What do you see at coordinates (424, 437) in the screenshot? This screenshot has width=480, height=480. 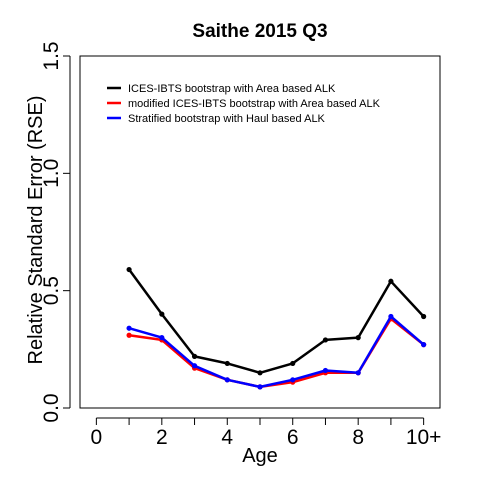 I see `x-tick-label: 10+` at bounding box center [424, 437].